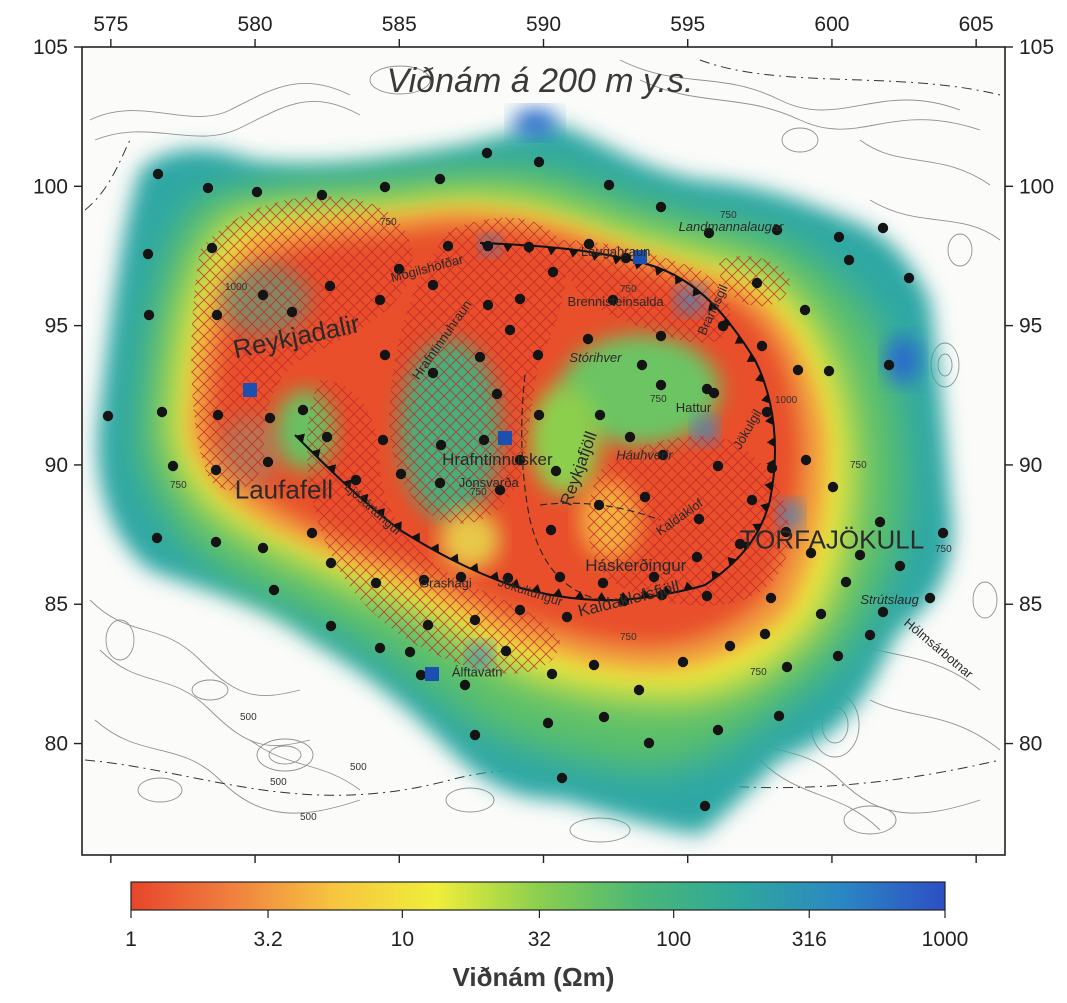 The height and width of the screenshot is (1003, 1067). Describe the element at coordinates (497, 459) in the screenshot. I see `place-label: Hrafntinnusker` at that location.